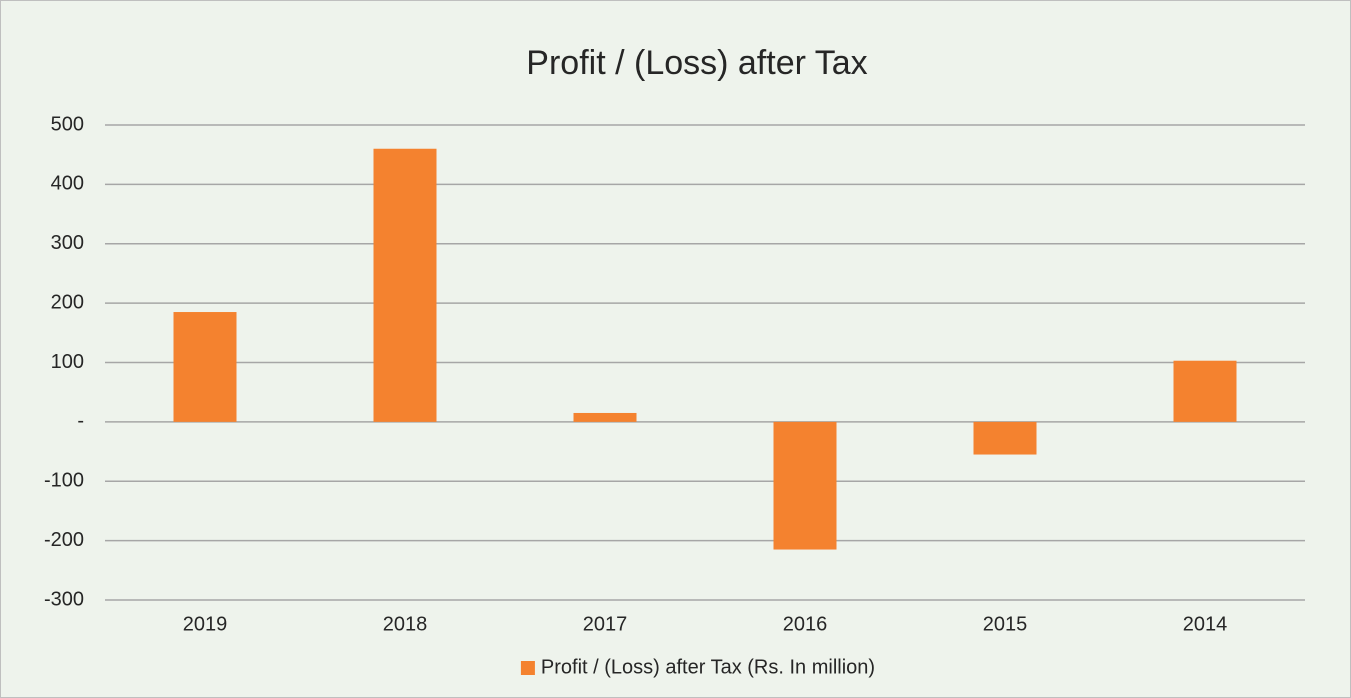 This screenshot has height=698, width=1351. What do you see at coordinates (67, 184) in the screenshot?
I see `y-tick-label: 400` at bounding box center [67, 184].